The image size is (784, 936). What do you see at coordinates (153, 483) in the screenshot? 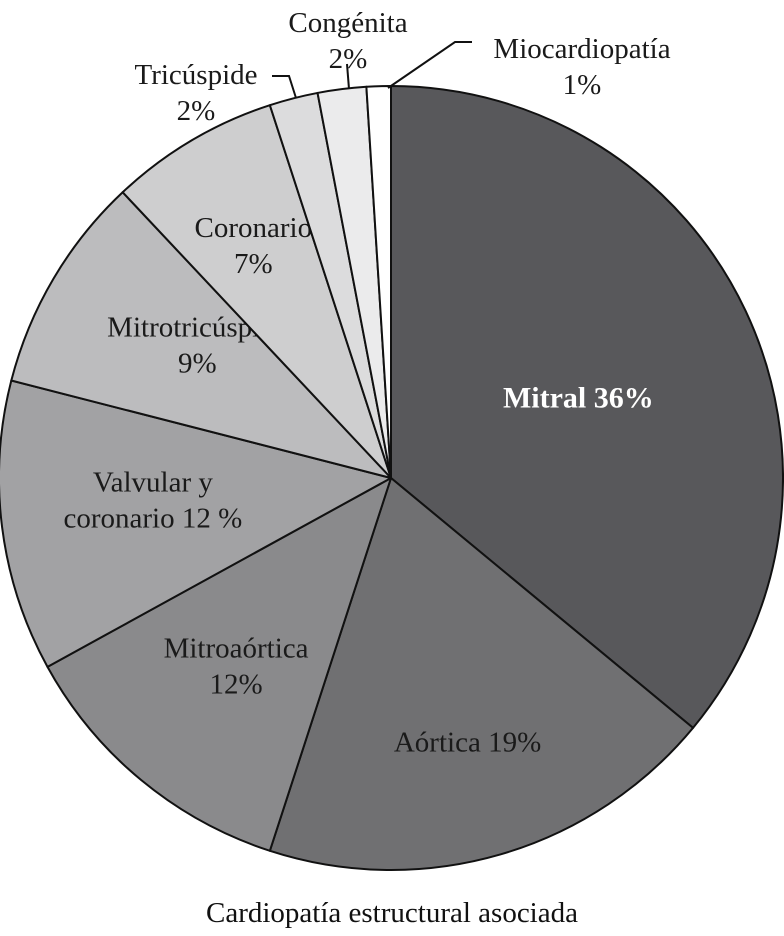
I see `slice-label-line: Valvular y` at bounding box center [153, 483].